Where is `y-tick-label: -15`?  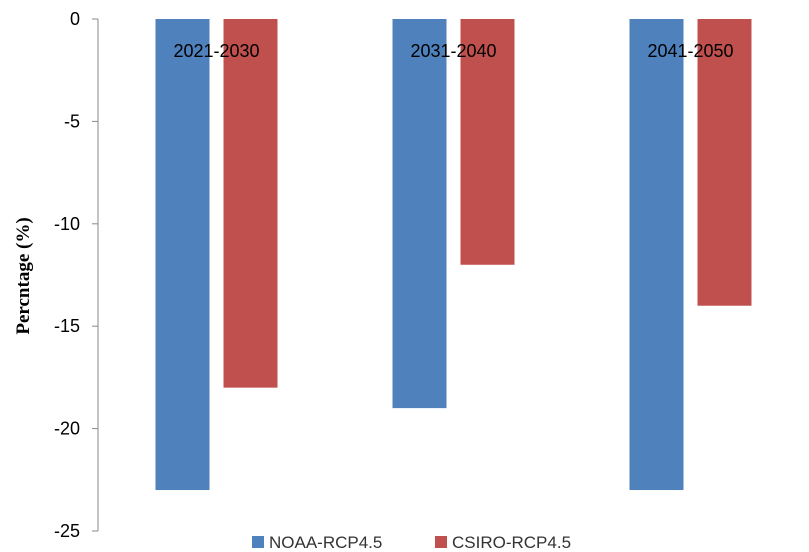
y-tick-label: -15 is located at coordinates (67, 326).